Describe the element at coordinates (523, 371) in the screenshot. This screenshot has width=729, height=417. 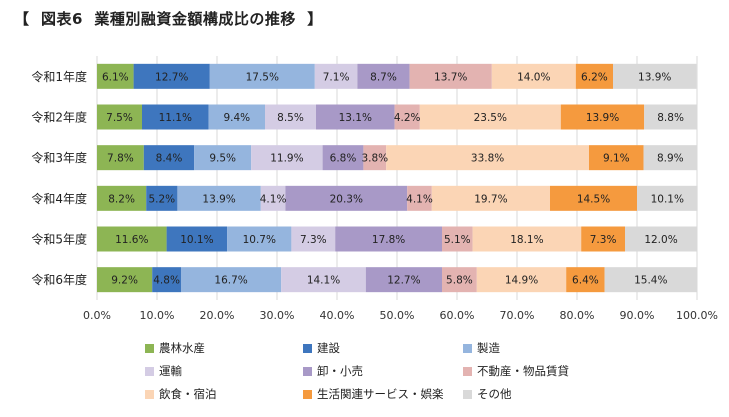
I see `legend-label: 不動産・物品賃貸` at that location.